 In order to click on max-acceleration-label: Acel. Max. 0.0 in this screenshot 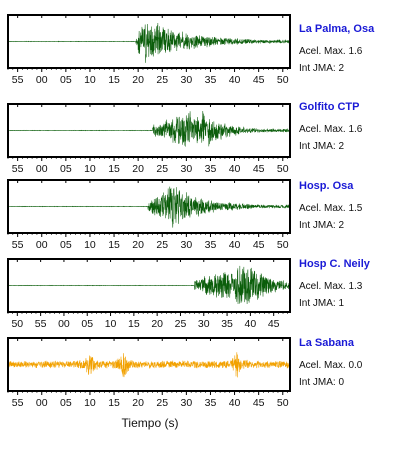, I will do `click(331, 365)`.